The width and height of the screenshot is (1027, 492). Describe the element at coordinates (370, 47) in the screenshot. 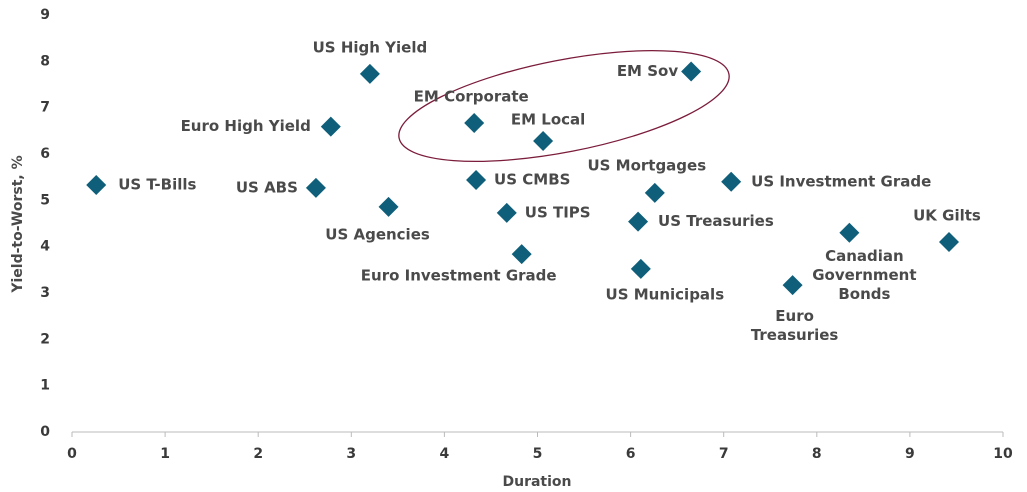

I see `point-label: US High Yield` at that location.